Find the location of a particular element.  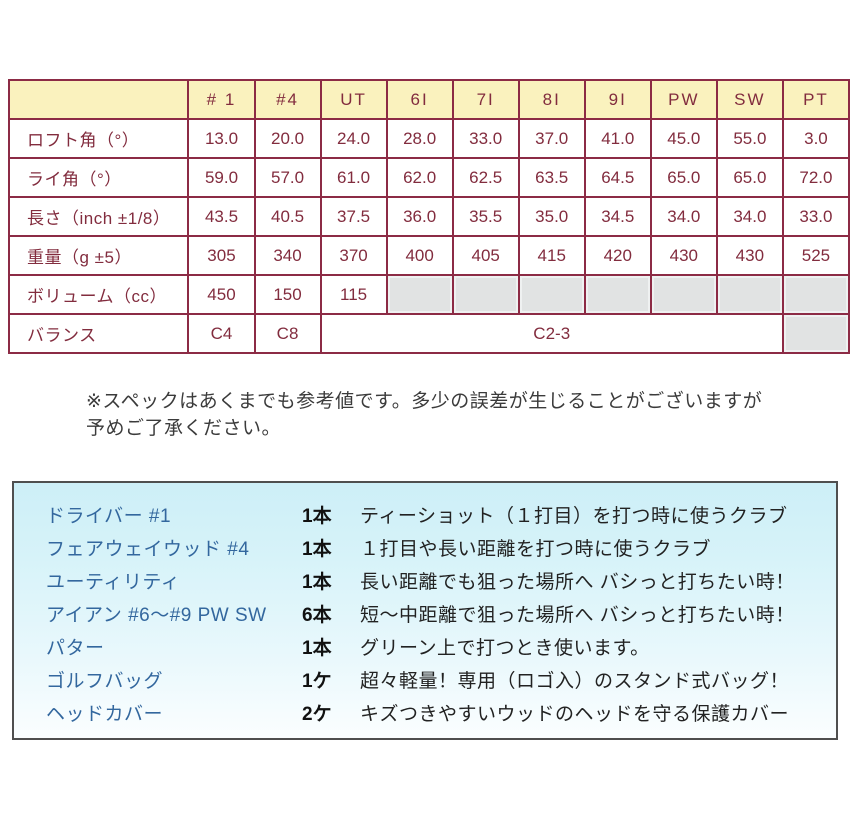

spec-cell: 55.0 is located at coordinates (749, 138).